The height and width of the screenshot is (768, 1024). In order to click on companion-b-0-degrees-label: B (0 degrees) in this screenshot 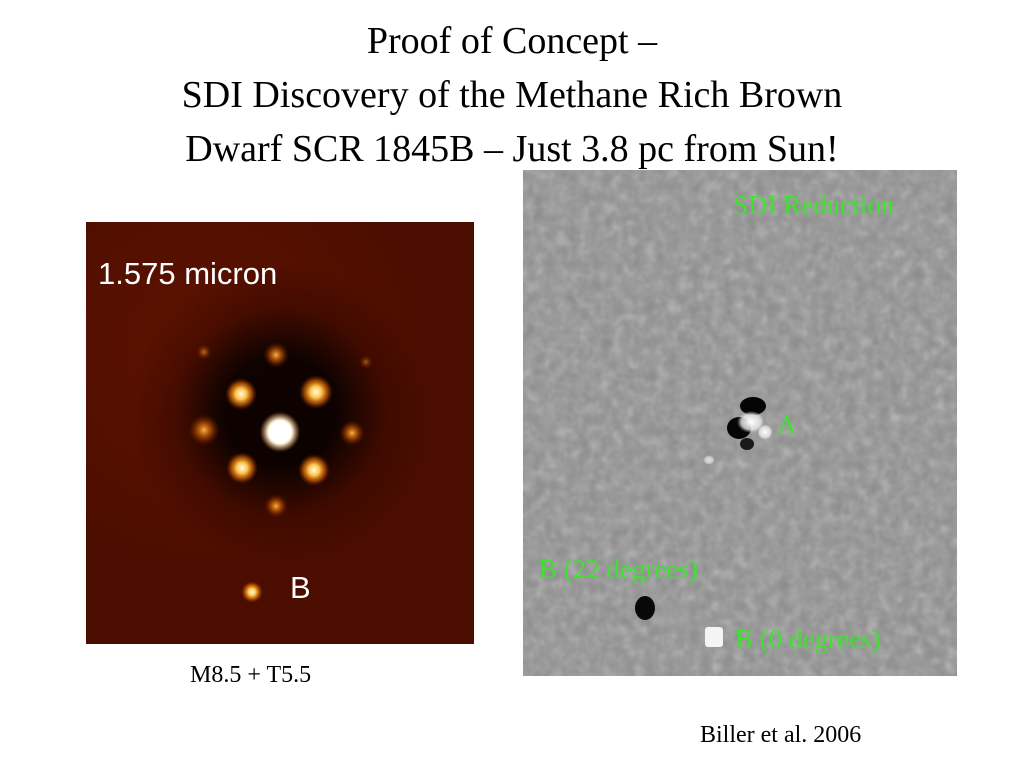, I will do `click(808, 639)`.